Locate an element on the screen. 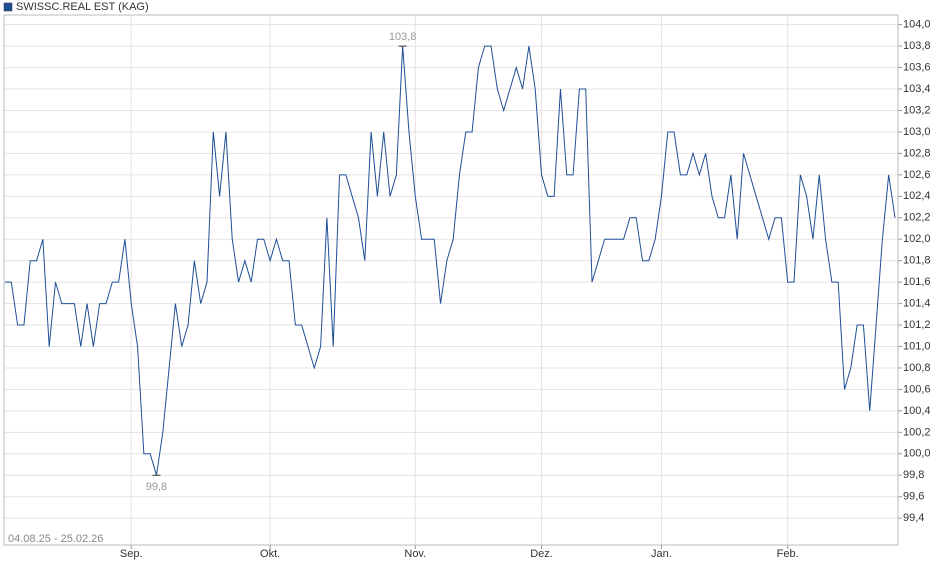 Image resolution: width=940 pixels, height=579 pixels. y-tick-label: 100,2 is located at coordinates (917, 432).